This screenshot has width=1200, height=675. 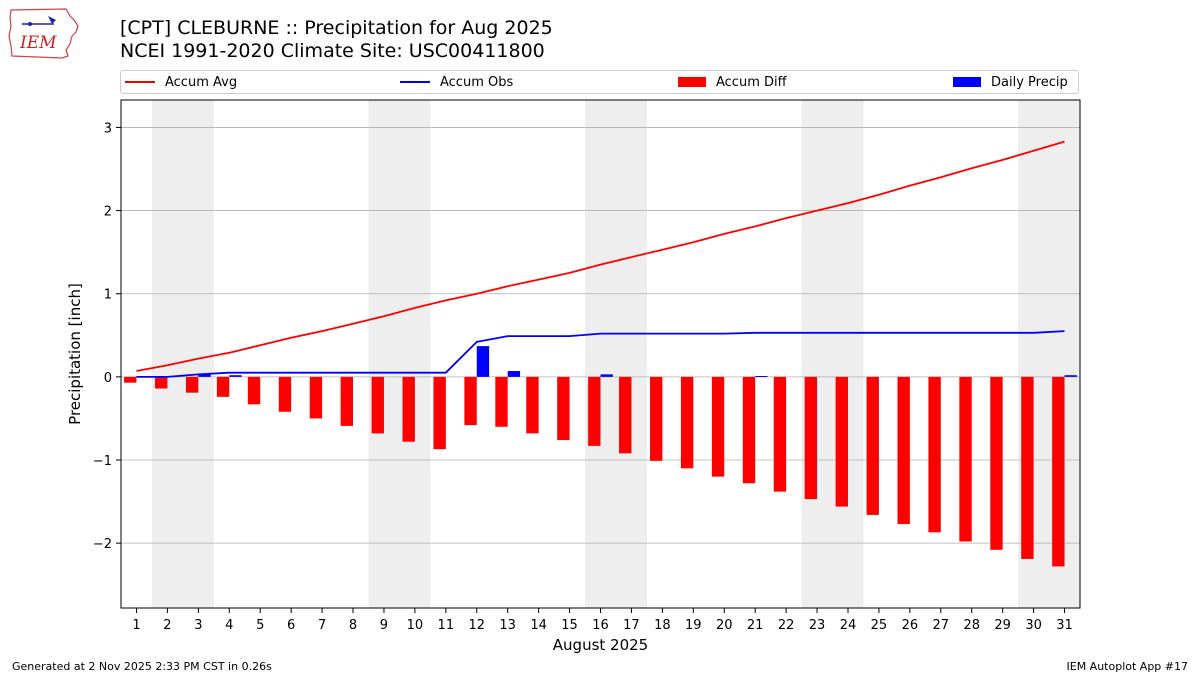 What do you see at coordinates (415, 625) in the screenshot?
I see `x-tick-label: 10` at bounding box center [415, 625].